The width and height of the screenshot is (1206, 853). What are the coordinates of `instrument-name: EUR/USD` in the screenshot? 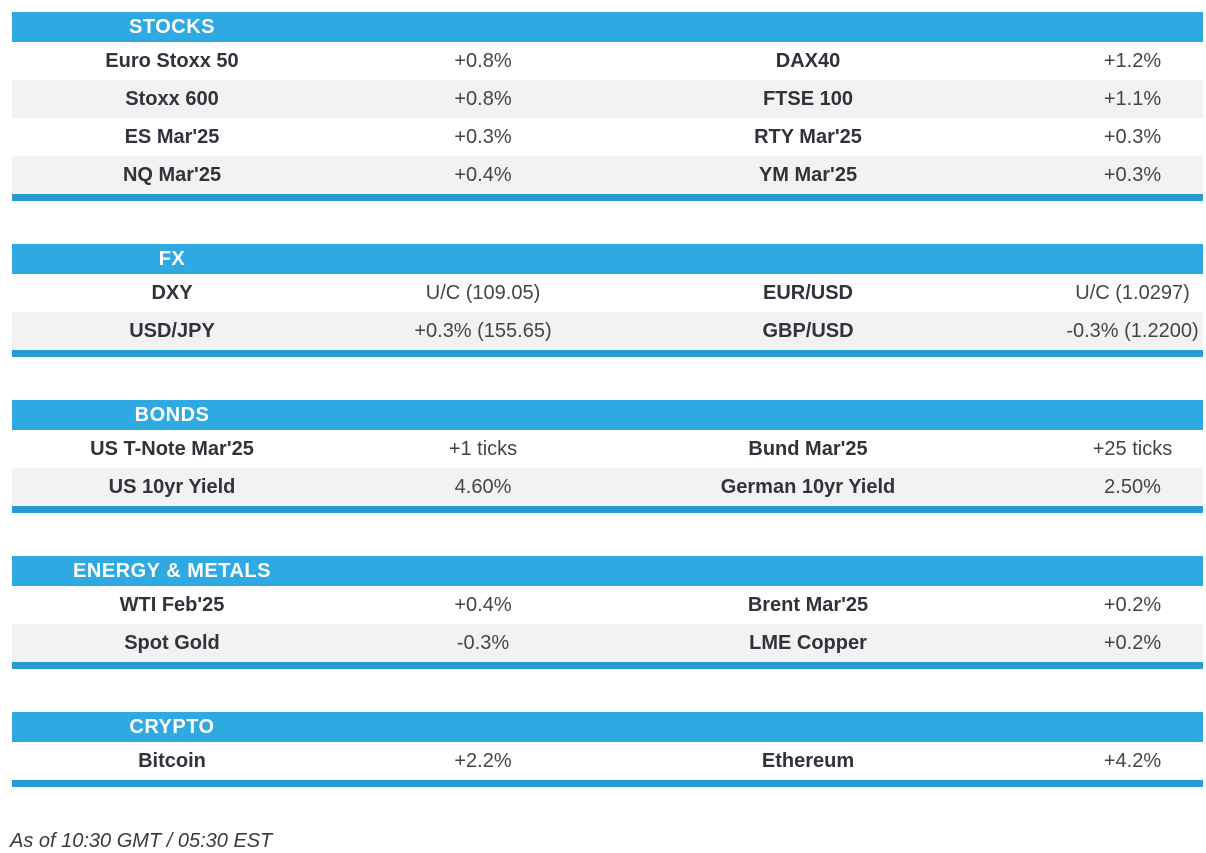 It's located at (807, 292).